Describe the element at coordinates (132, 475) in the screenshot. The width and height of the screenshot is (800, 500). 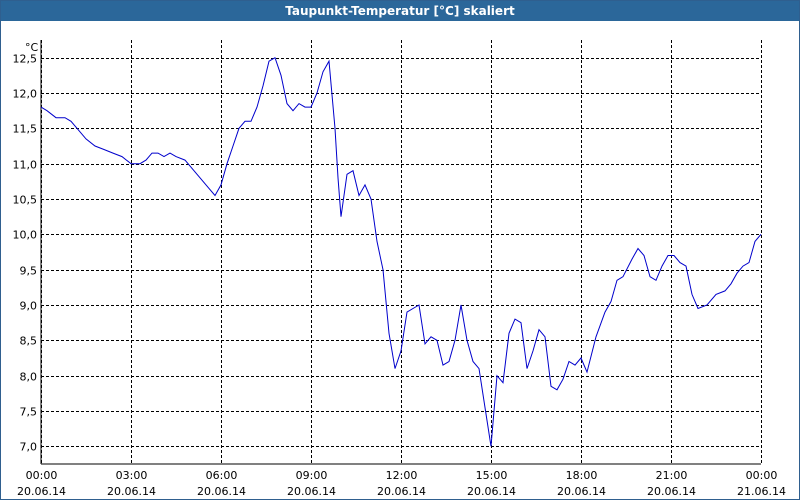
I see `x-tick-time-label: 03:00` at that location.